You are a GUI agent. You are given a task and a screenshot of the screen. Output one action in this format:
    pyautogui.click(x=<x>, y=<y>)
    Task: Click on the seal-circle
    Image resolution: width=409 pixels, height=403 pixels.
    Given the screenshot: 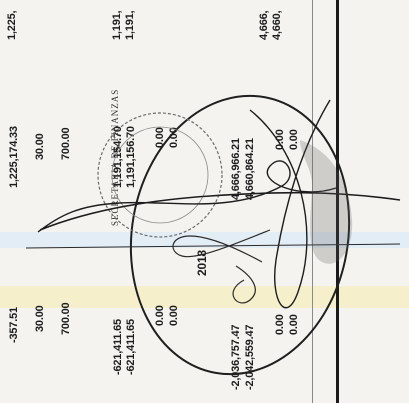 What is the action you would take?
    pyautogui.click(x=160, y=175)
    